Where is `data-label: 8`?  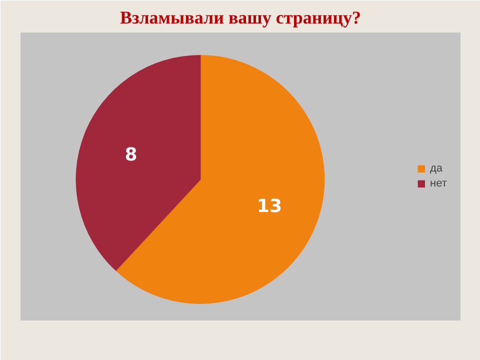
data-label: 8 is located at coordinates (131, 155).